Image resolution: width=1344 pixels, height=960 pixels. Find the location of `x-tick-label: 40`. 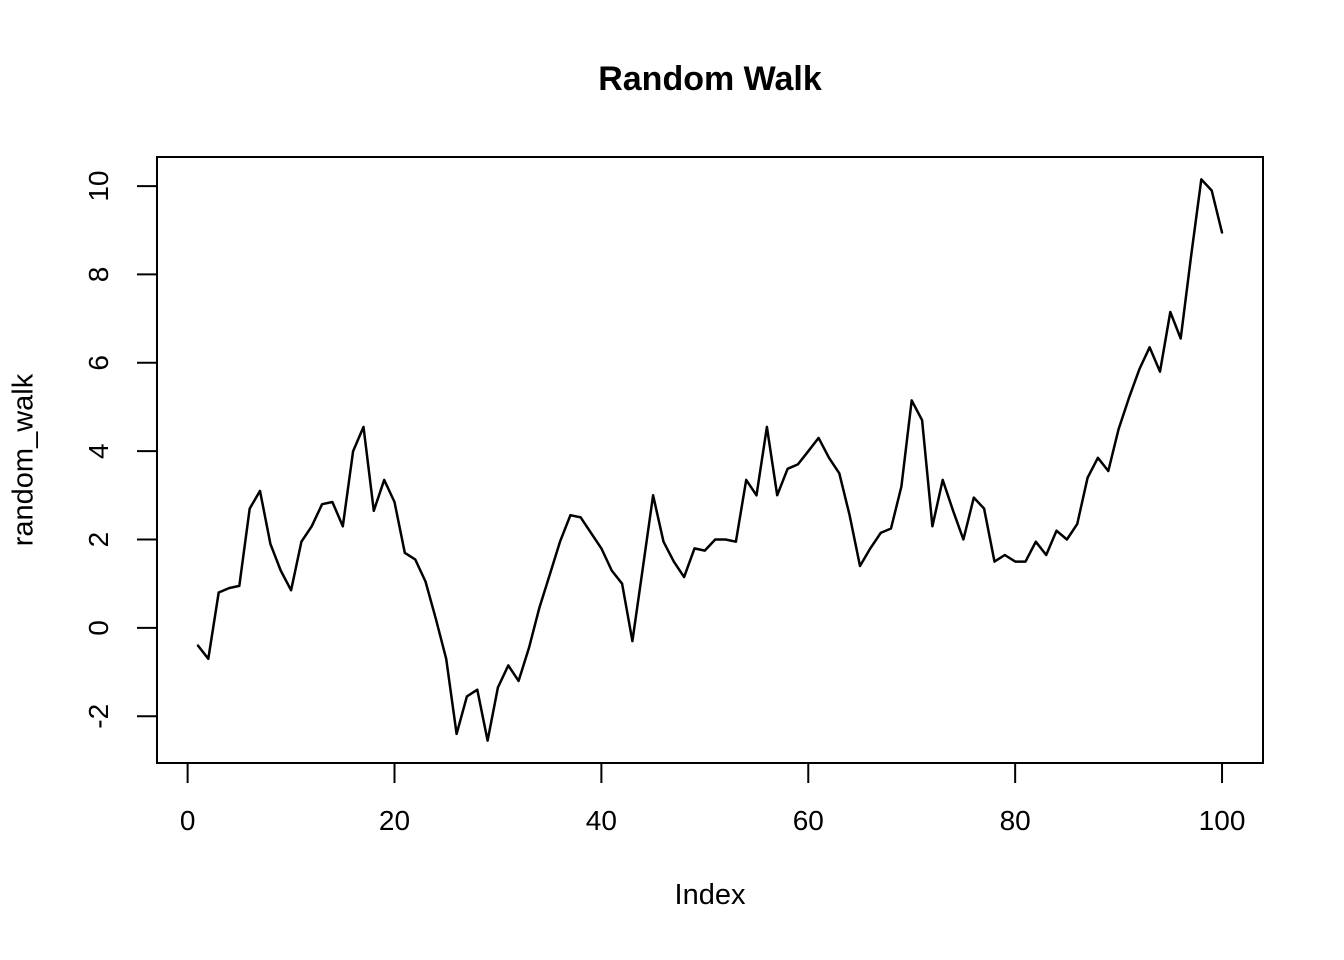

x-tick-label: 40 is located at coordinates (601, 820).